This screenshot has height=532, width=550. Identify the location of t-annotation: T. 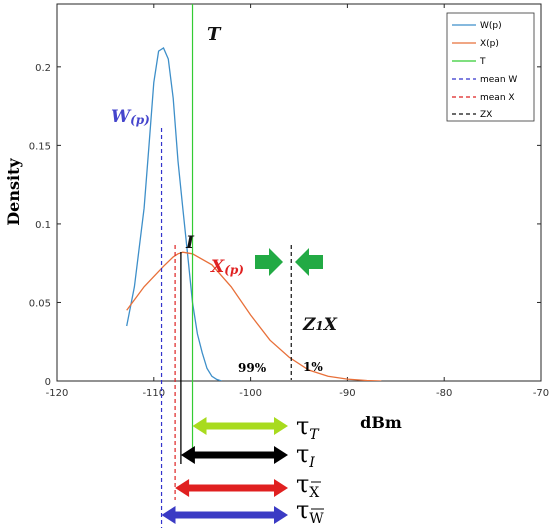
(214, 34).